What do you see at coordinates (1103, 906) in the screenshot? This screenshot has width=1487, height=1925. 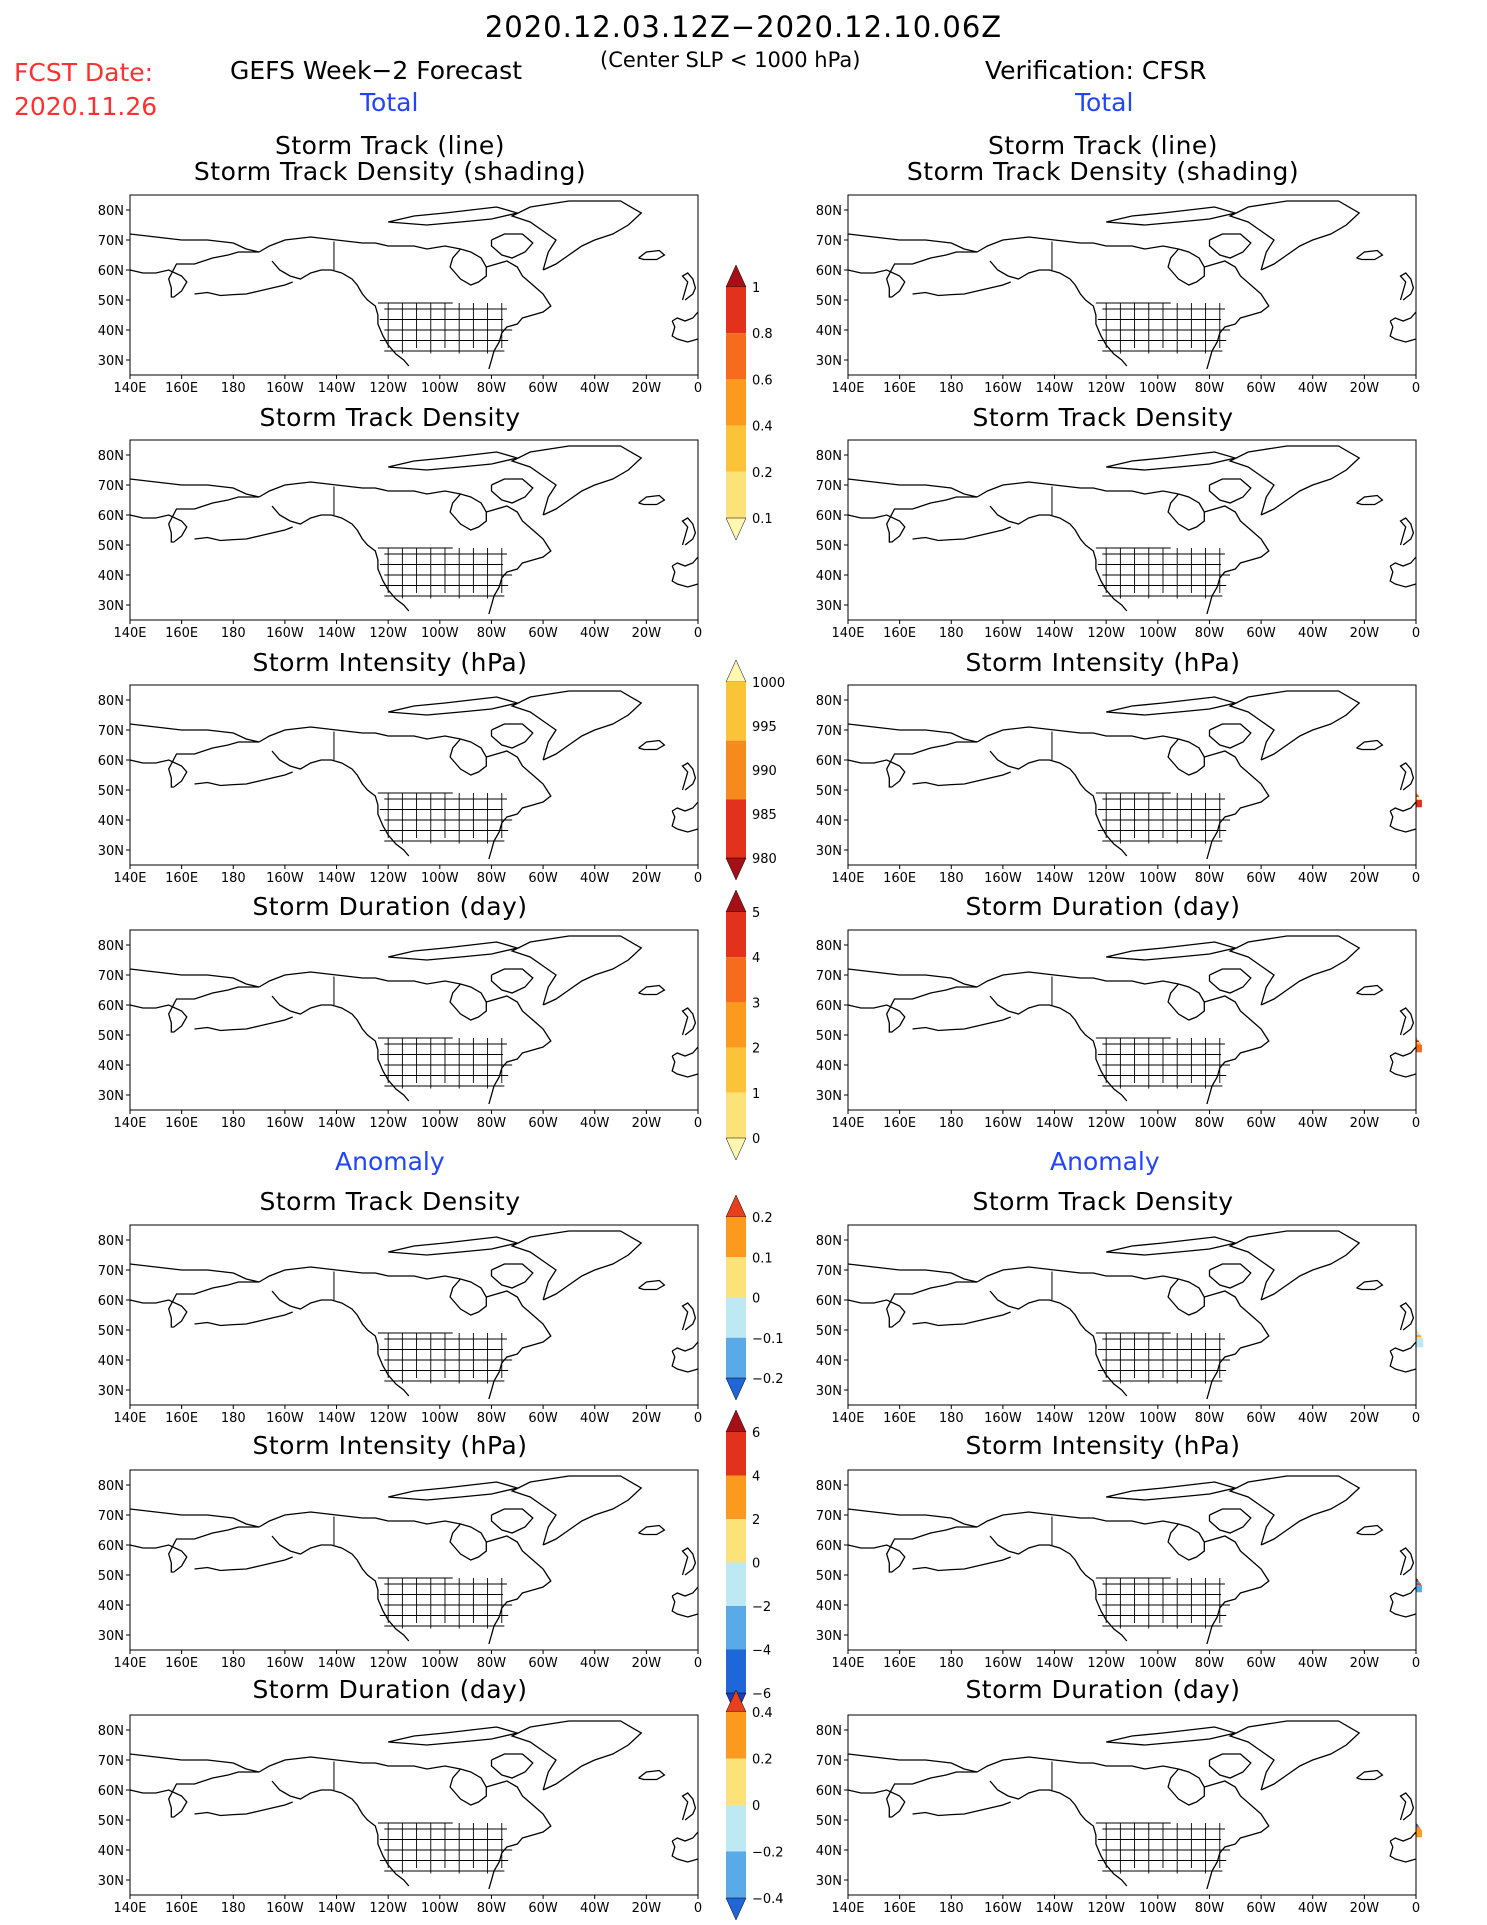 I see `panel-title: Storm Duration (day)` at bounding box center [1103, 906].